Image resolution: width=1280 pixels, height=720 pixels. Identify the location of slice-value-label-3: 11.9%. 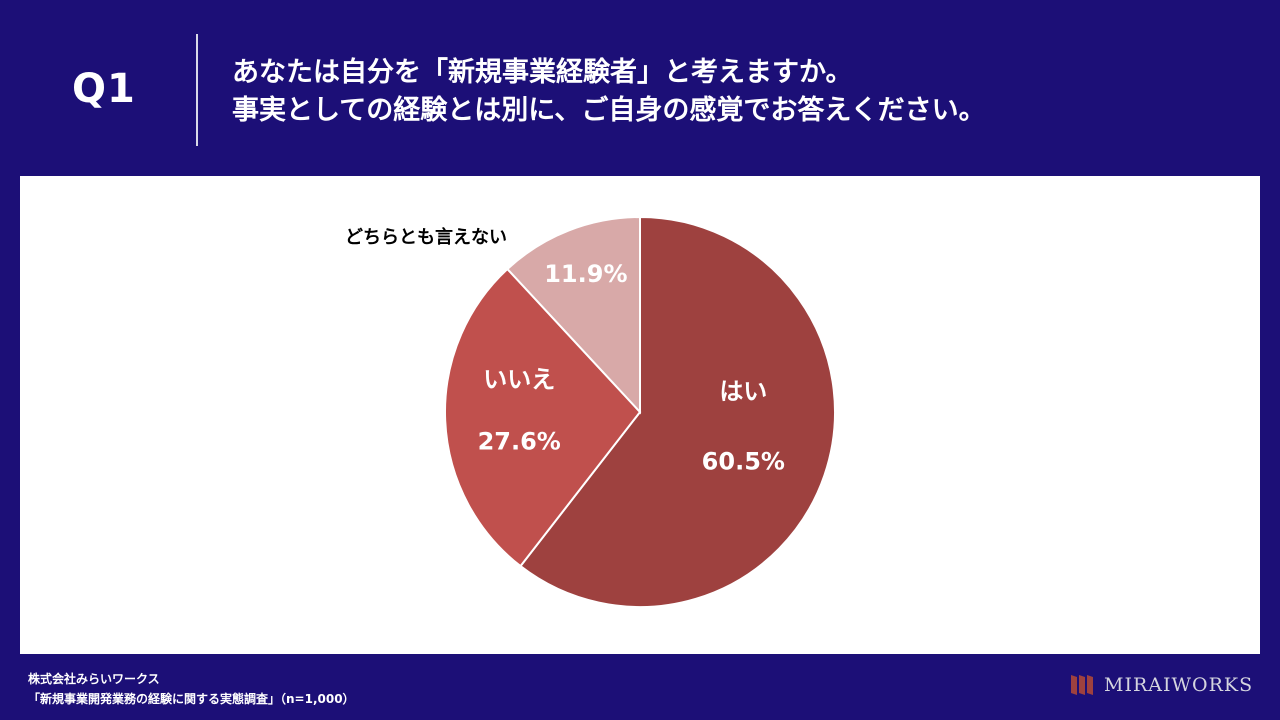
(585, 274).